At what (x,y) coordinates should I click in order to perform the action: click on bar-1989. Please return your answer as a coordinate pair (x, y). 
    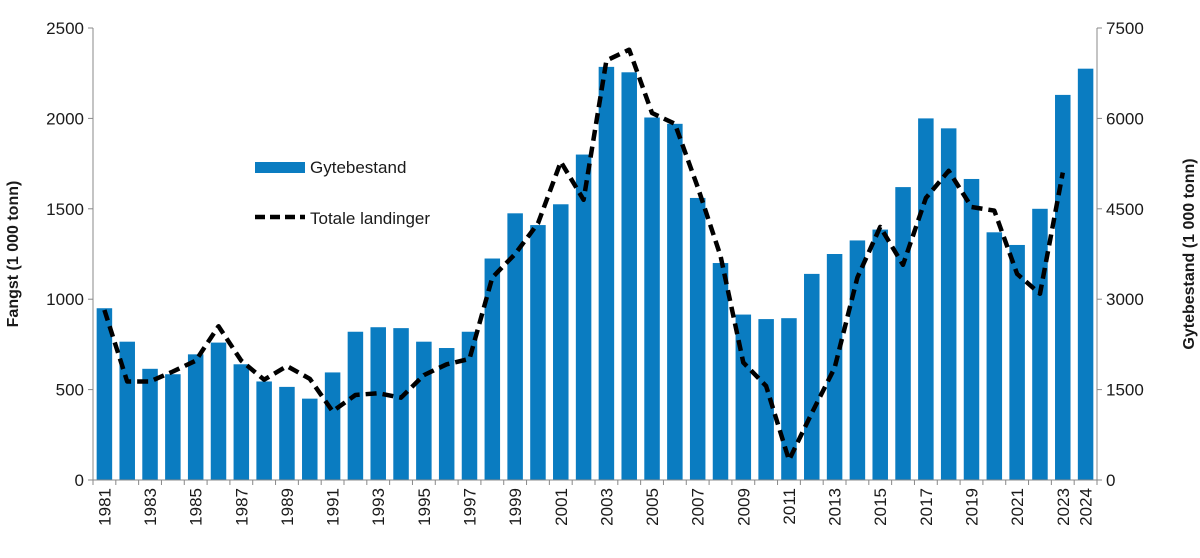
    Looking at the image, I should click on (287, 433).